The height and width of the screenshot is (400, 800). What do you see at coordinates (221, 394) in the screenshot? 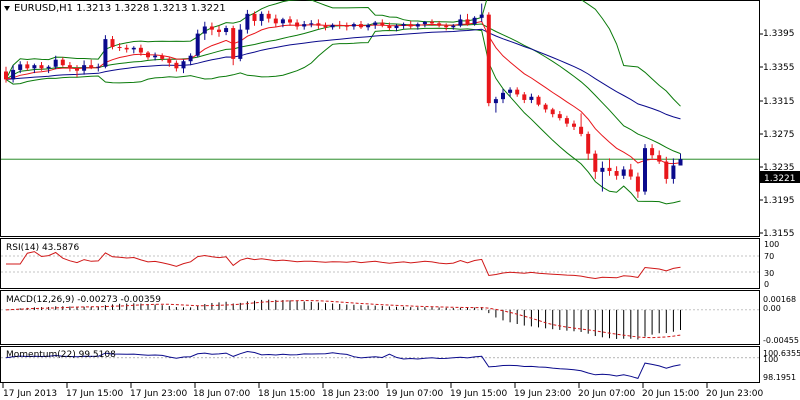
I see `time-tick-label: 18 Jun 07:00` at bounding box center [221, 394].